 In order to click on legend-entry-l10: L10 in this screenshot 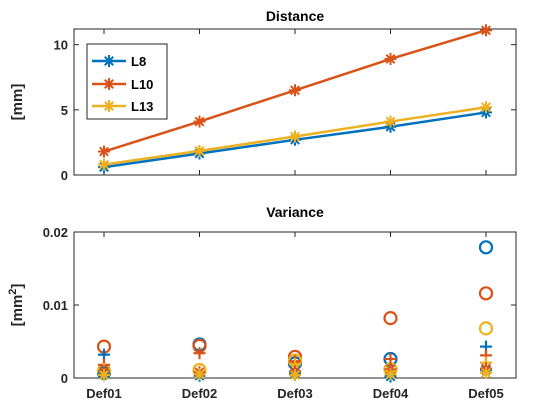, I will do `click(122, 84)`.